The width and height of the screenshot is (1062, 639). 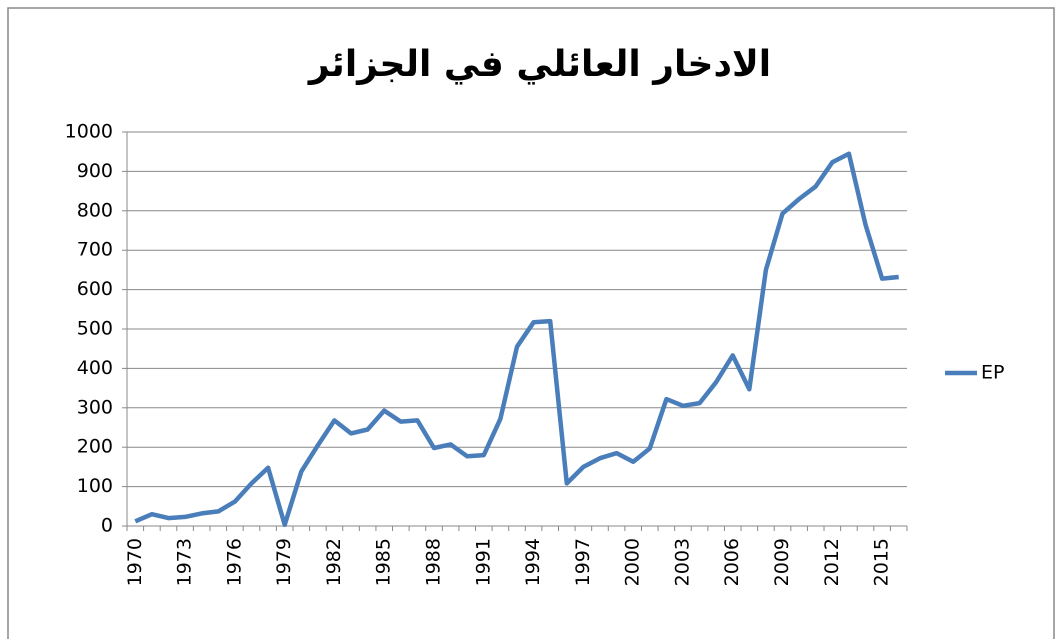 What do you see at coordinates (732, 562) in the screenshot?
I see `x-tick-label: 2006` at bounding box center [732, 562].